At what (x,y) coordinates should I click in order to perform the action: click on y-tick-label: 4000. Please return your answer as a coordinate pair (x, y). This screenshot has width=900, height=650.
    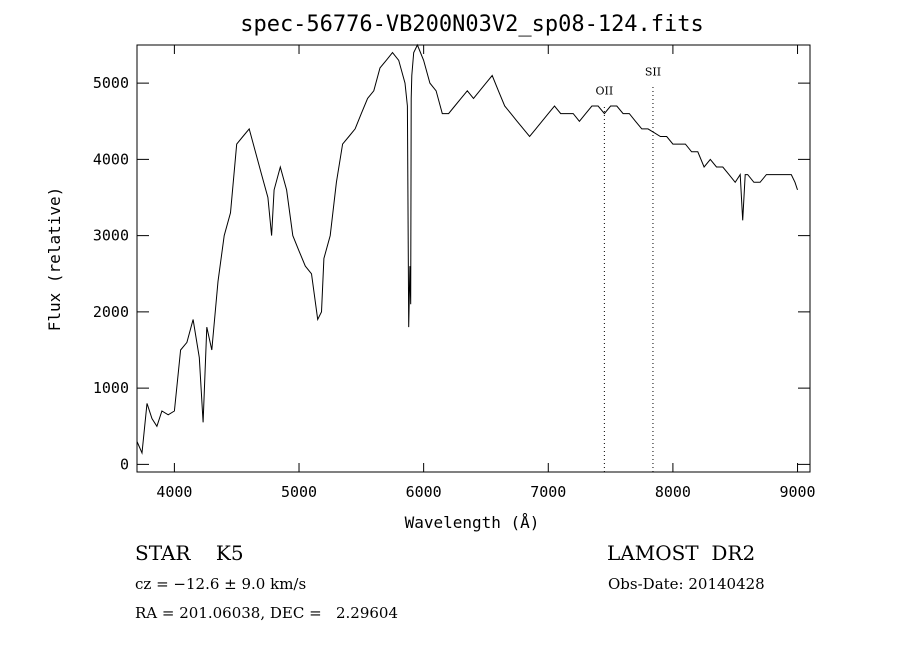
    Looking at the image, I should click on (111, 159).